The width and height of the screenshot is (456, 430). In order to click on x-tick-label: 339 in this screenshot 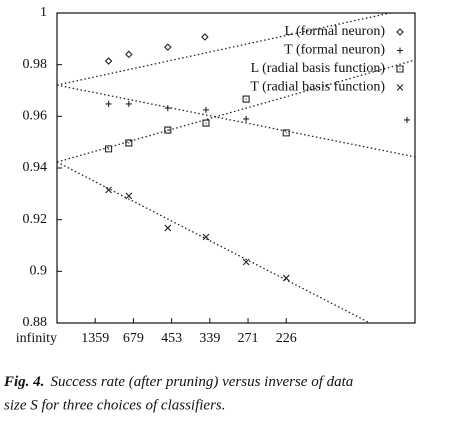, I will do `click(209, 338)`.